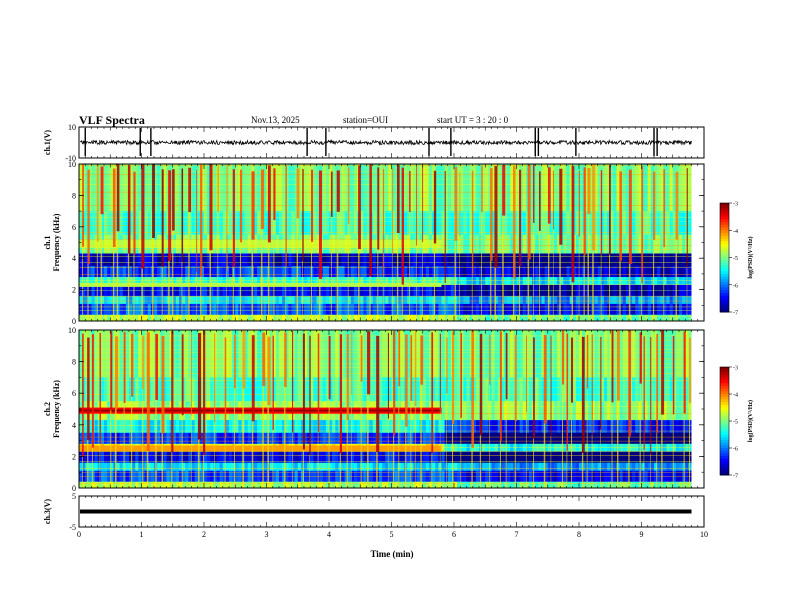 Image resolution: width=792 pixels, height=612 pixels. I want to click on y-tick-label: 10, so click(72, 330).